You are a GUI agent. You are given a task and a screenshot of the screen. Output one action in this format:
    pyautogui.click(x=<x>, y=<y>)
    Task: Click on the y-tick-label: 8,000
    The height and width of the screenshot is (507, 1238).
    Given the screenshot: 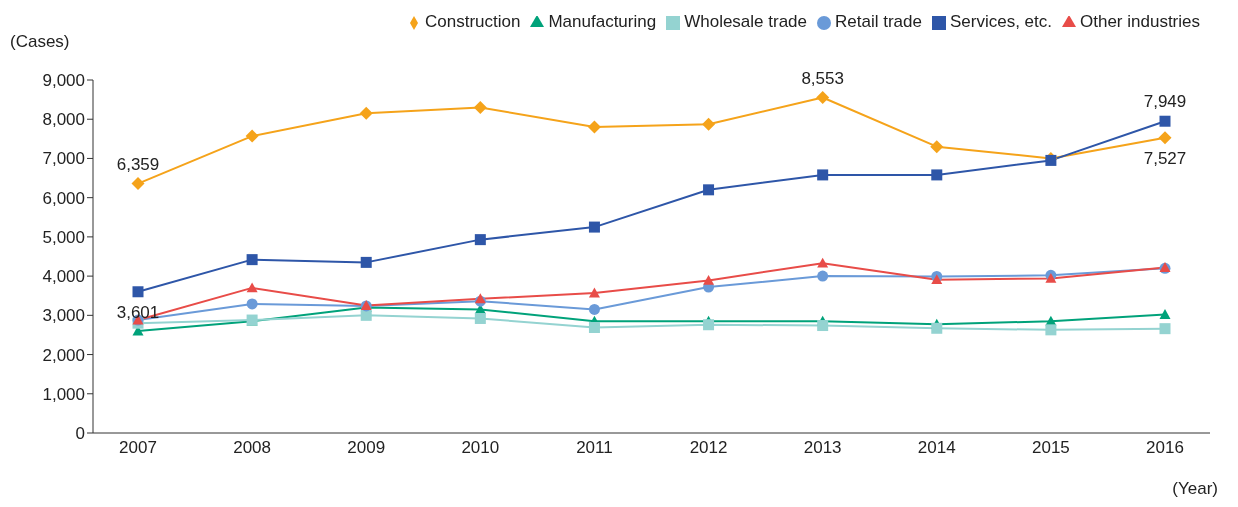 What is the action you would take?
    pyautogui.click(x=63, y=120)
    